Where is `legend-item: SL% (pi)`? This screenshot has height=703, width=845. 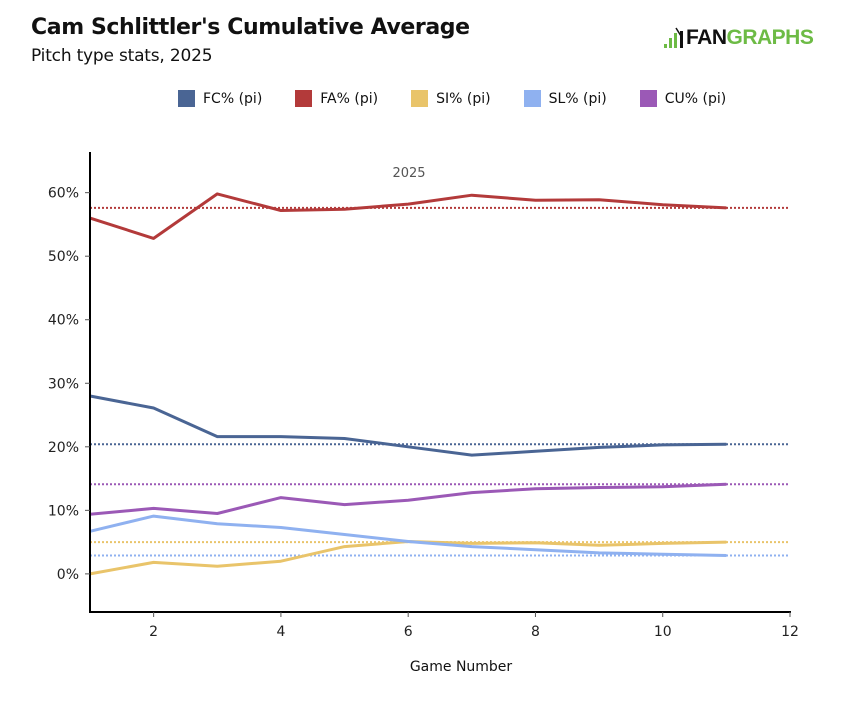 legend-item: SL% (pi) is located at coordinates (565, 98).